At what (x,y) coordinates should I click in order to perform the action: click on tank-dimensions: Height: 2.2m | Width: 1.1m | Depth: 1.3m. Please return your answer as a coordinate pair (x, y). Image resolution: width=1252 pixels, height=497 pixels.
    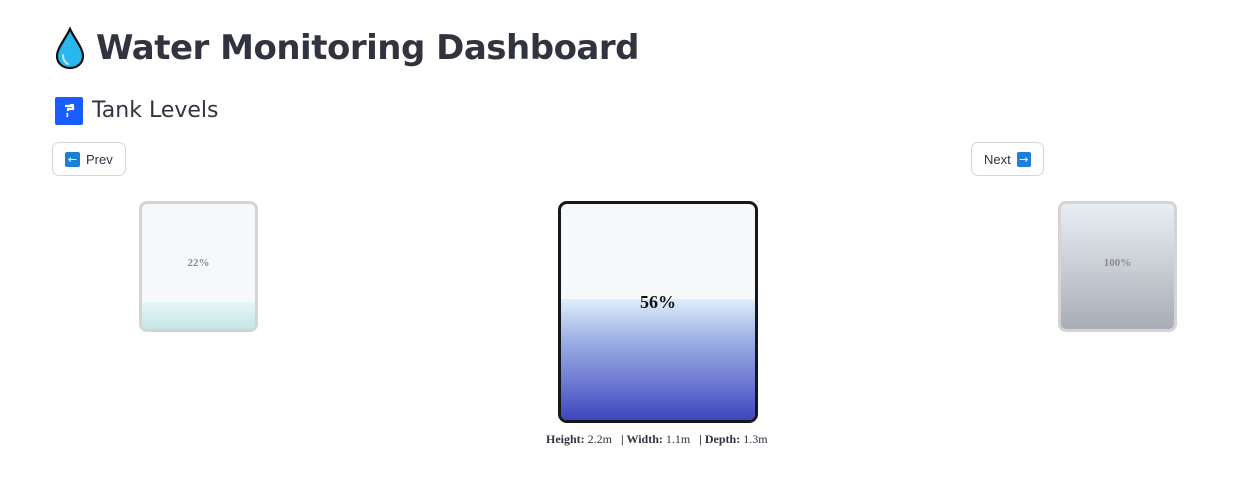
    Looking at the image, I should click on (657, 439).